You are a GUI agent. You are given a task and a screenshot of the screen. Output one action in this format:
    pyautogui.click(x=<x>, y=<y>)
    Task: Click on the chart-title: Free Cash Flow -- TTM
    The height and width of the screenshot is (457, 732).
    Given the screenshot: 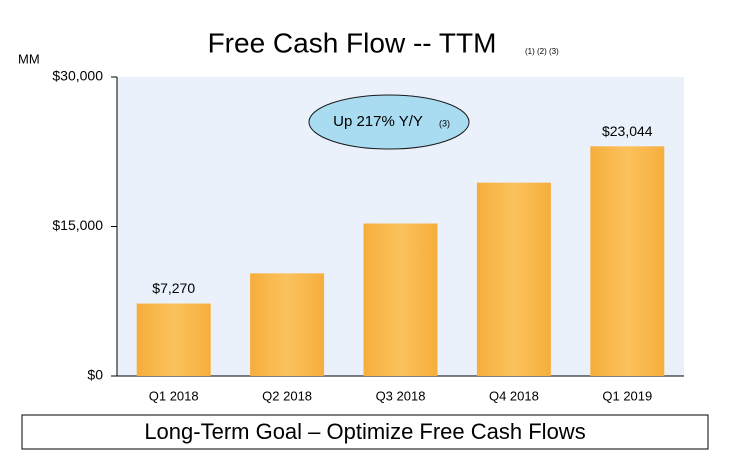 What is the action you would take?
    pyautogui.click(x=352, y=42)
    